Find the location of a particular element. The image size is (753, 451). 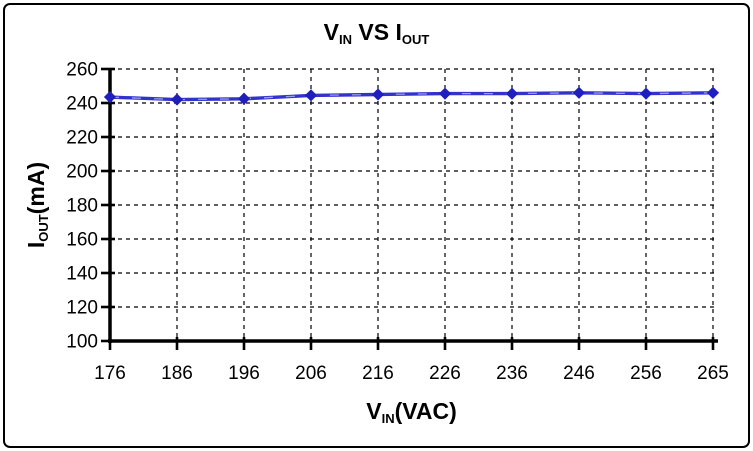

x-axis-title-text: V is located at coordinates (374, 411).